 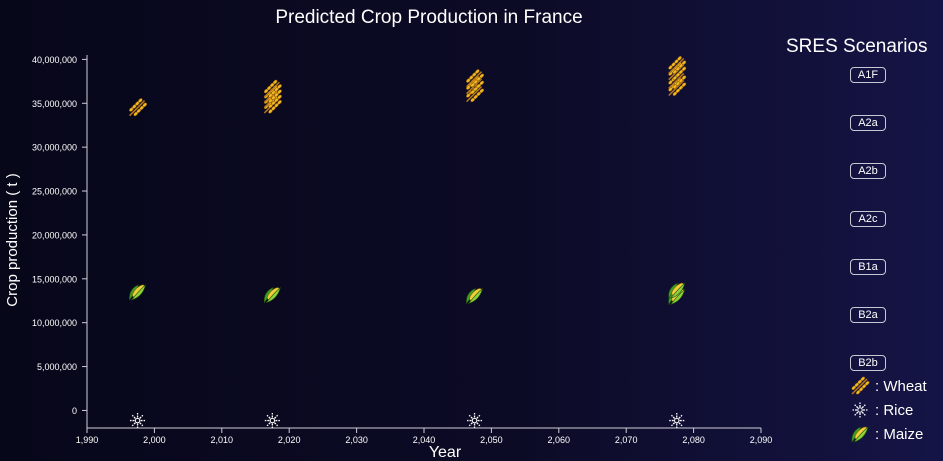 I want to click on x-tick-label: 1,990, so click(x=87, y=440).